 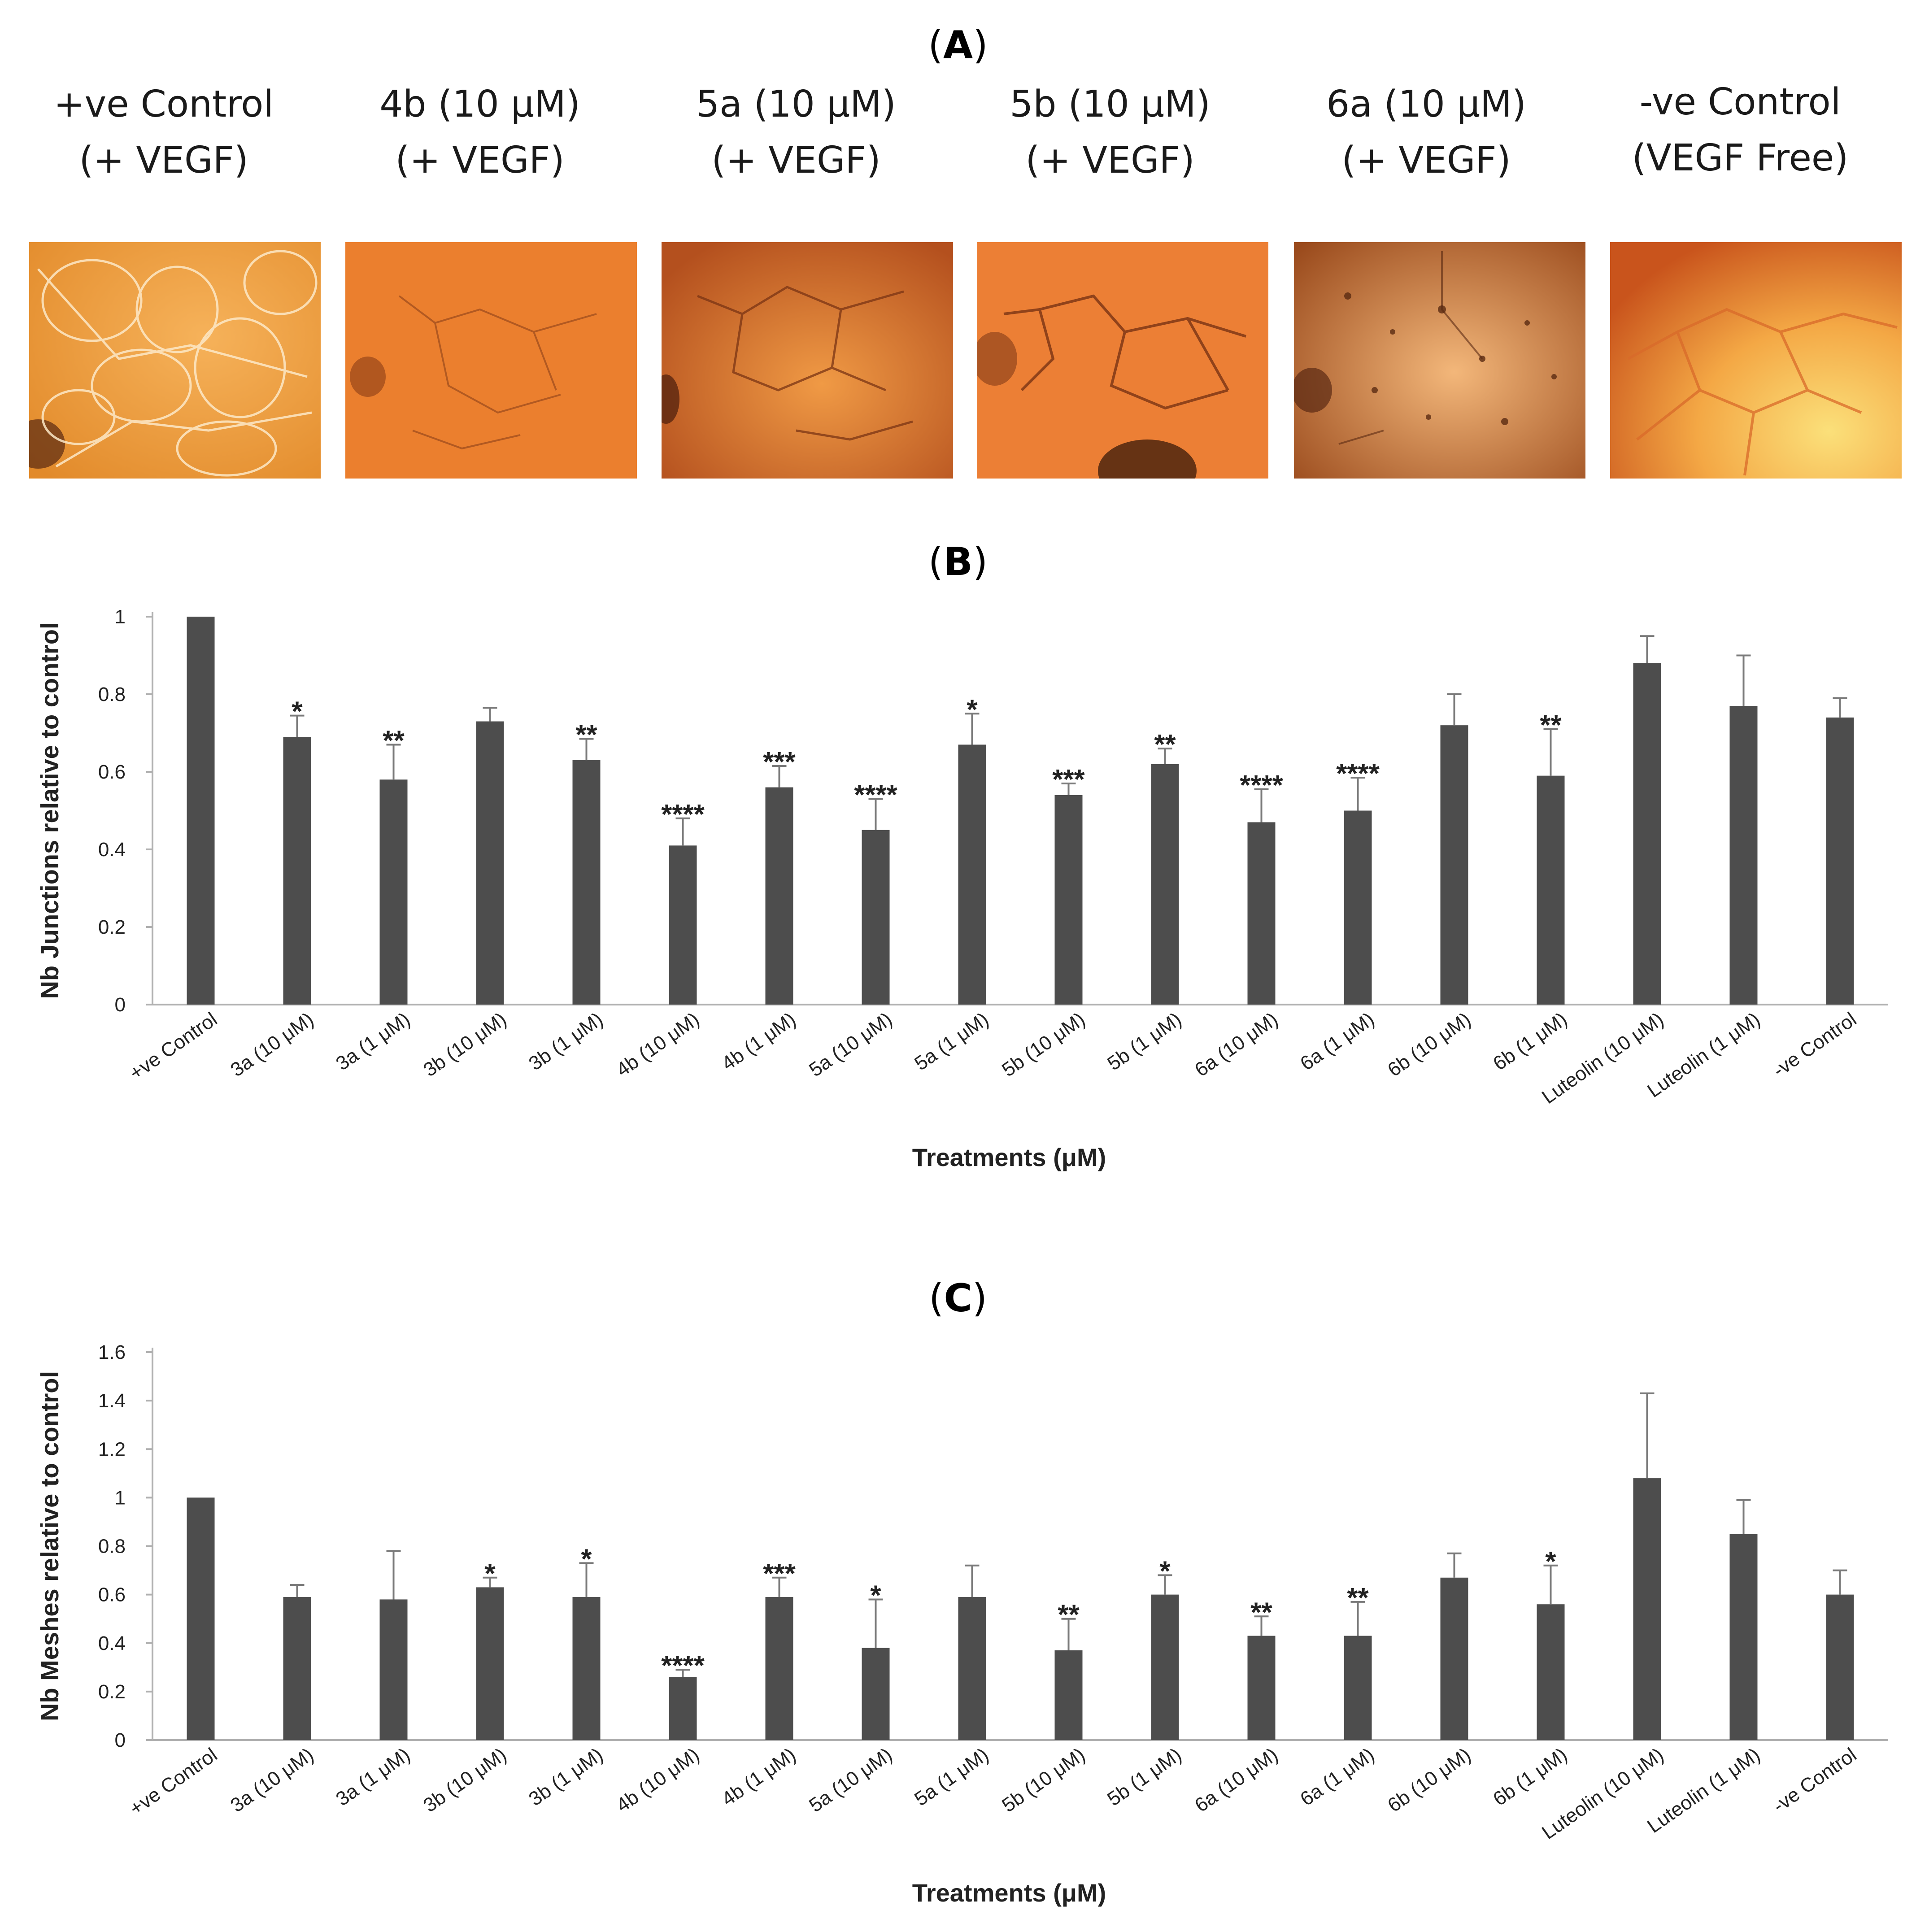 I want to click on x-tick-label: 6b (10 μM), so click(x=1429, y=1044).